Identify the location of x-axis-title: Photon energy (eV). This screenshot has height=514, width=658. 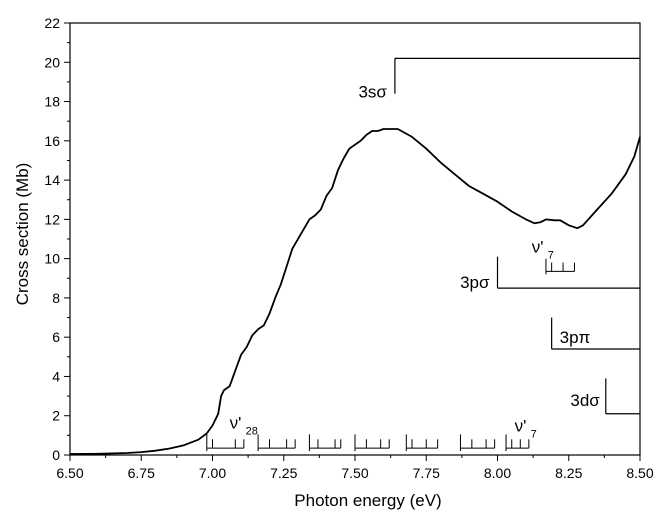
(367, 500).